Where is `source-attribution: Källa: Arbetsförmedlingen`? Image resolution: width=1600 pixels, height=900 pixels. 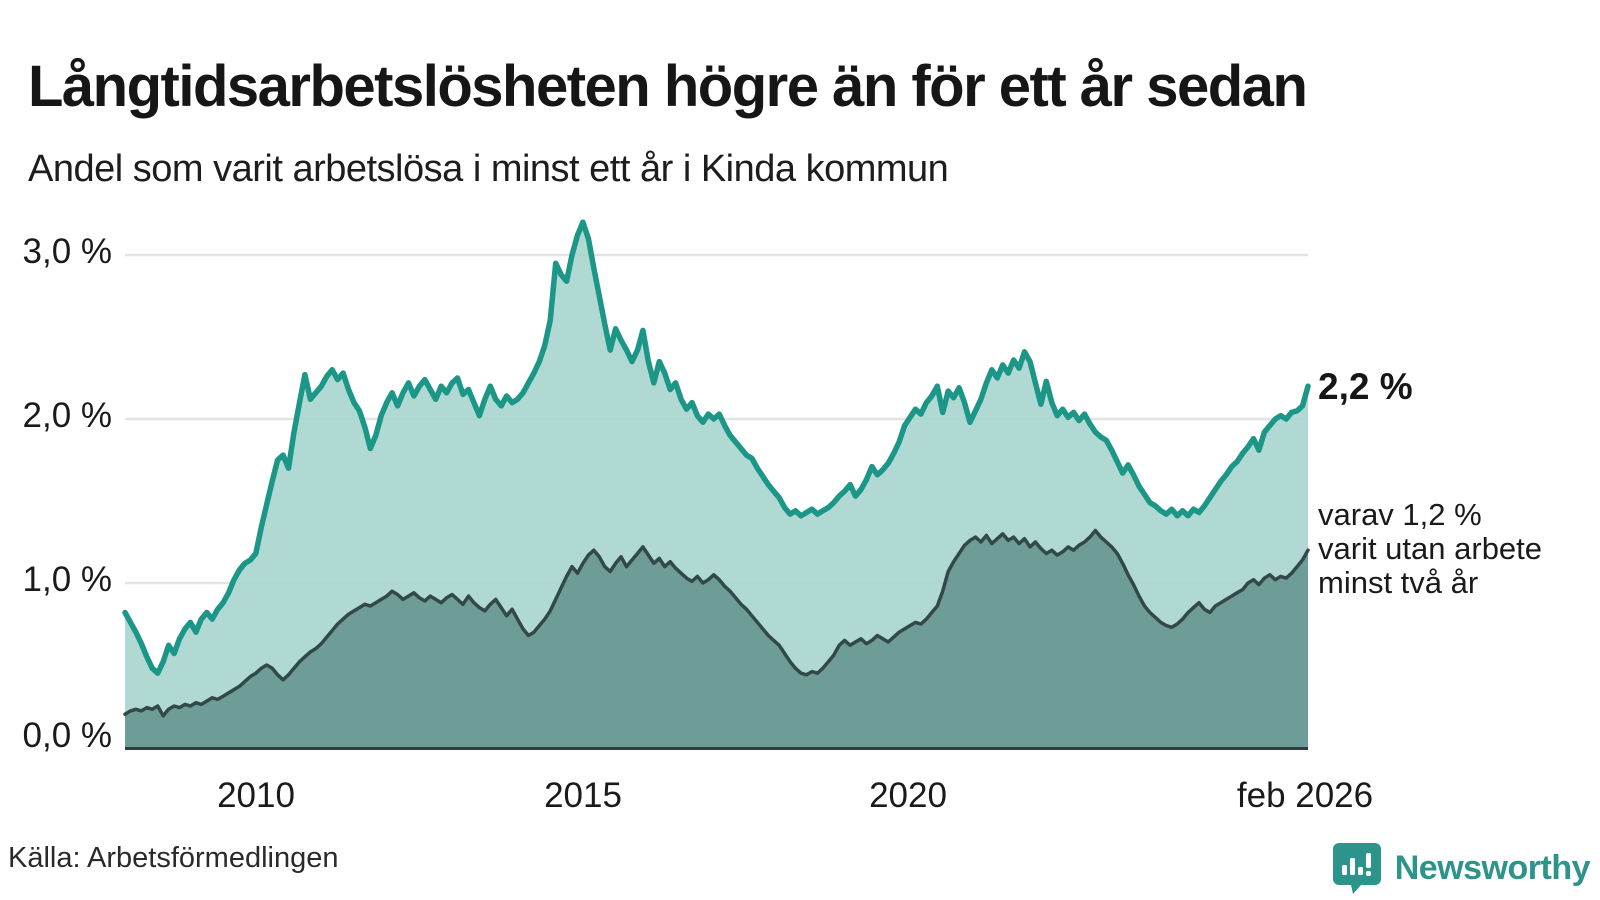 source-attribution: Källa: Arbetsförmedlingen is located at coordinates (173, 858).